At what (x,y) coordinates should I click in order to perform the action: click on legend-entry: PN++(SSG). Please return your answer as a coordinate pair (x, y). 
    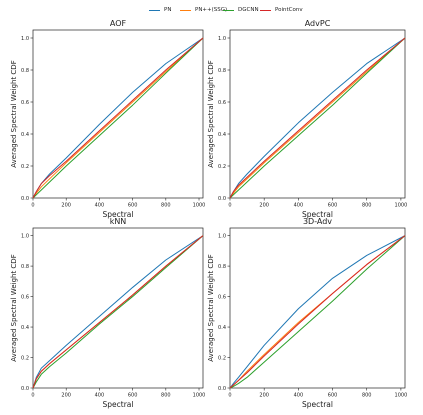
    Looking at the image, I should click on (203, 10).